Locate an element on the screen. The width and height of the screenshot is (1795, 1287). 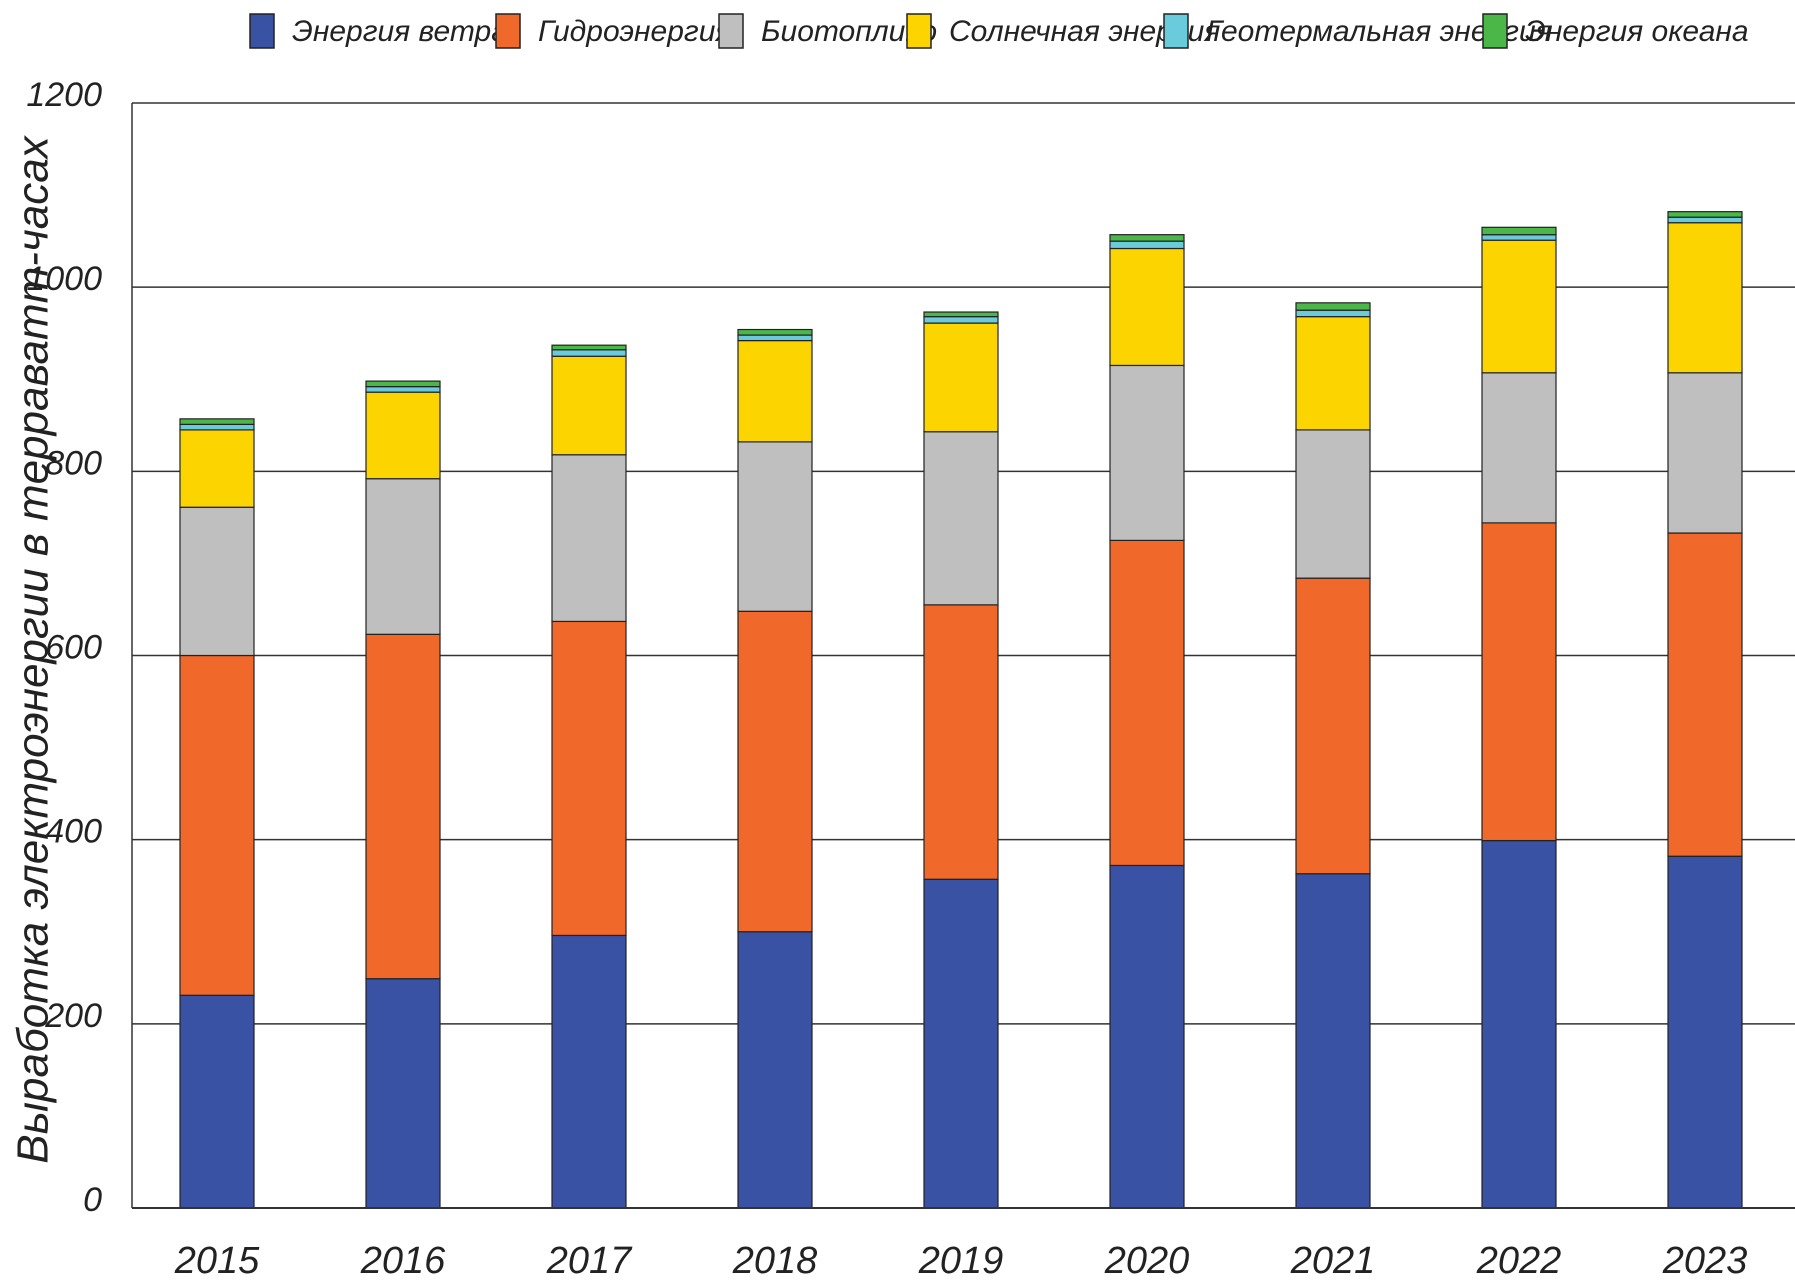
x-tick-label: 2018 is located at coordinates (775, 1261).